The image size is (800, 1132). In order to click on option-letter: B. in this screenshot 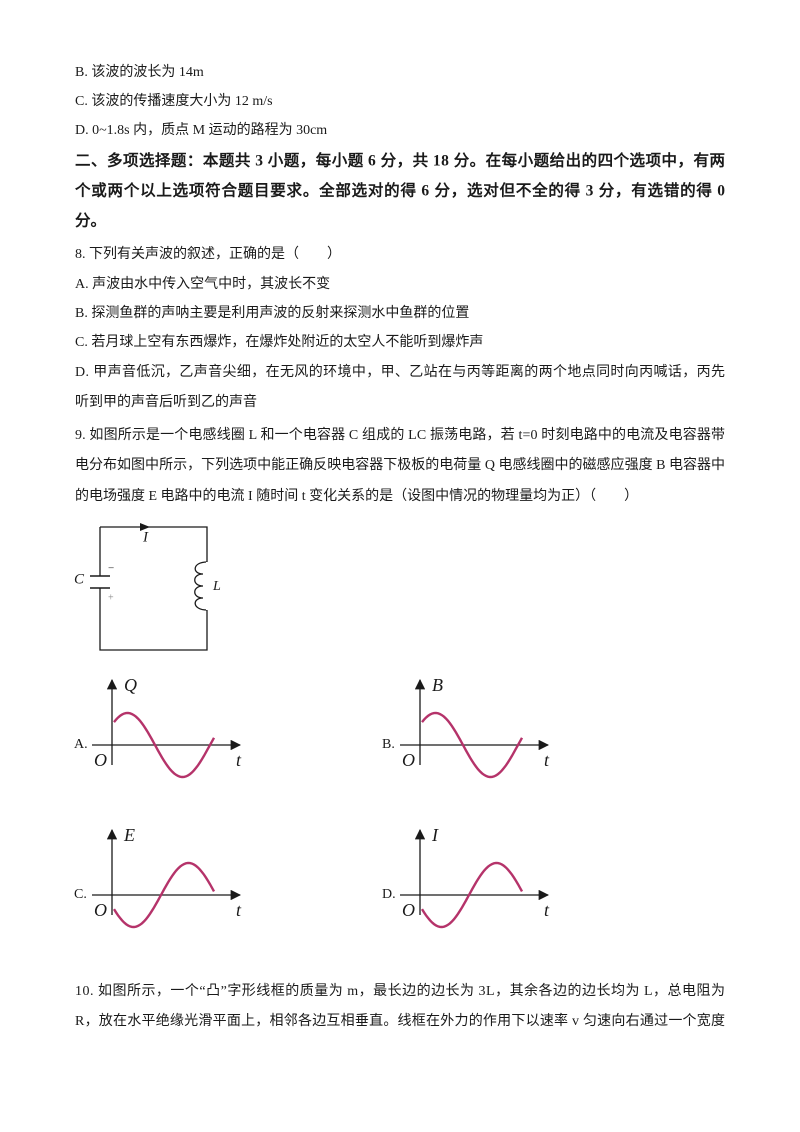, I will do `click(388, 744)`.